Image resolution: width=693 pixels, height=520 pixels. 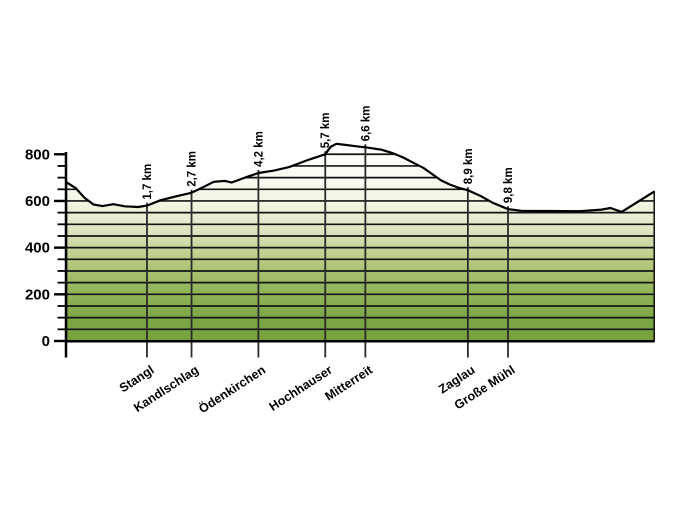 I want to click on y-axis-label-0: 0, so click(x=46, y=341).